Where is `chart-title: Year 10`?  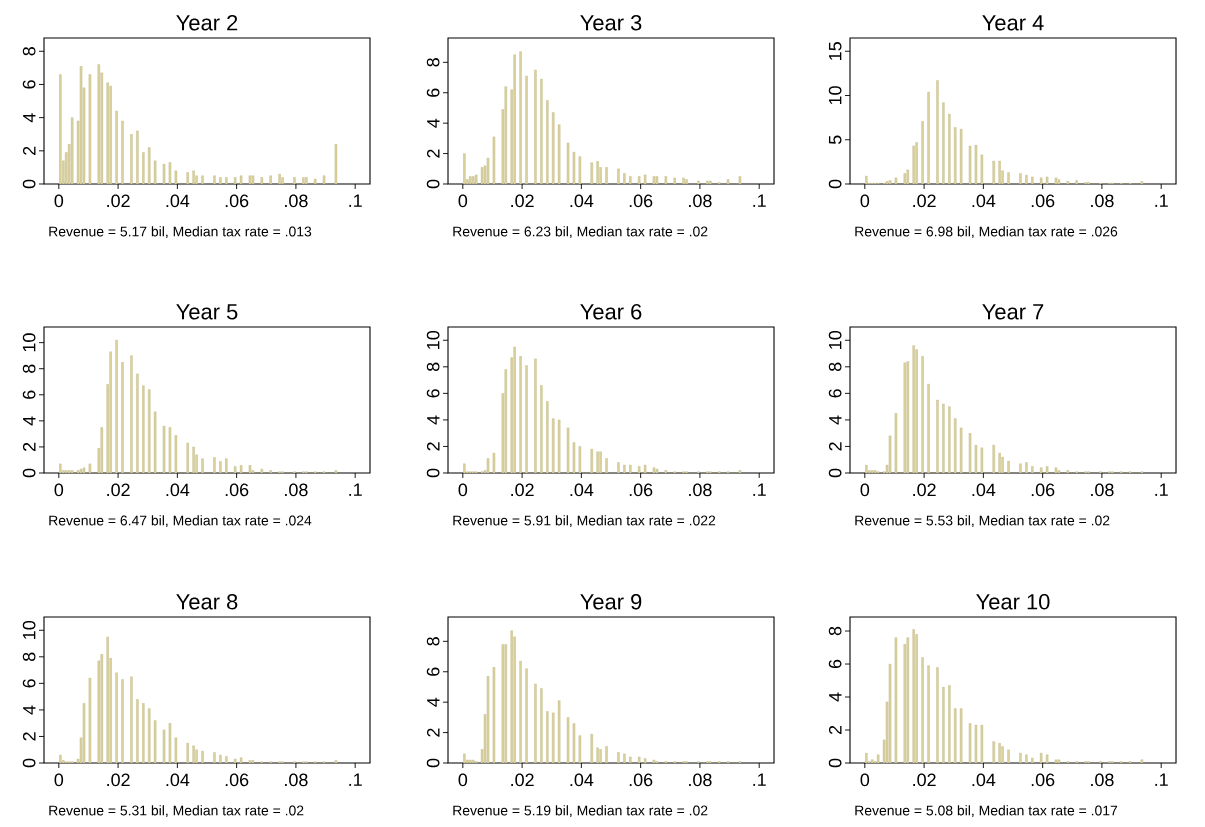 chart-title: Year 10 is located at coordinates (1013, 601).